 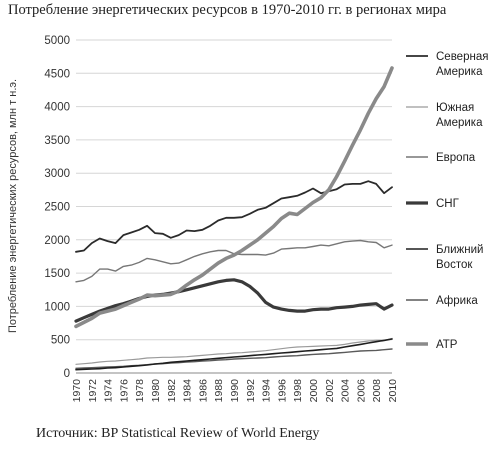 I want to click on x-tick-label: 1974, so click(x=109, y=391).